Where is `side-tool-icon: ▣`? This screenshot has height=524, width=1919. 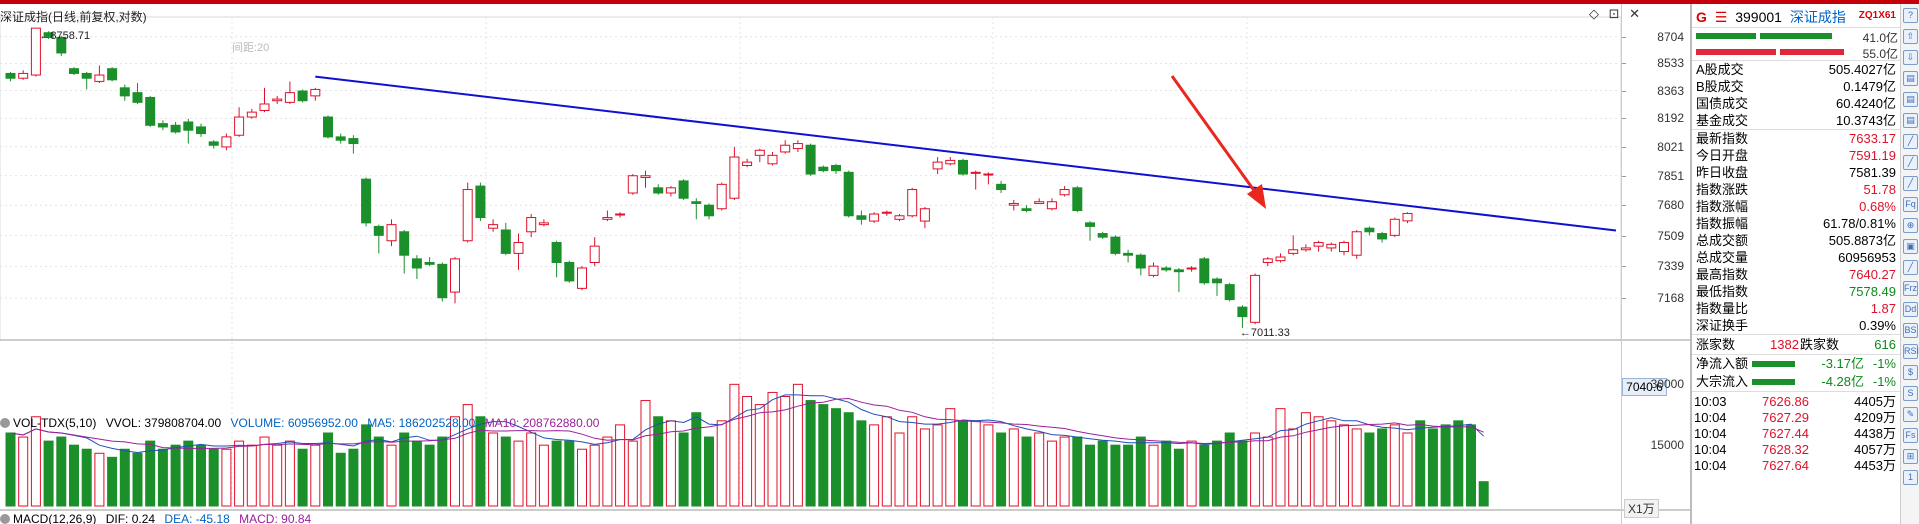 side-tool-icon: ▣ is located at coordinates (1910, 246).